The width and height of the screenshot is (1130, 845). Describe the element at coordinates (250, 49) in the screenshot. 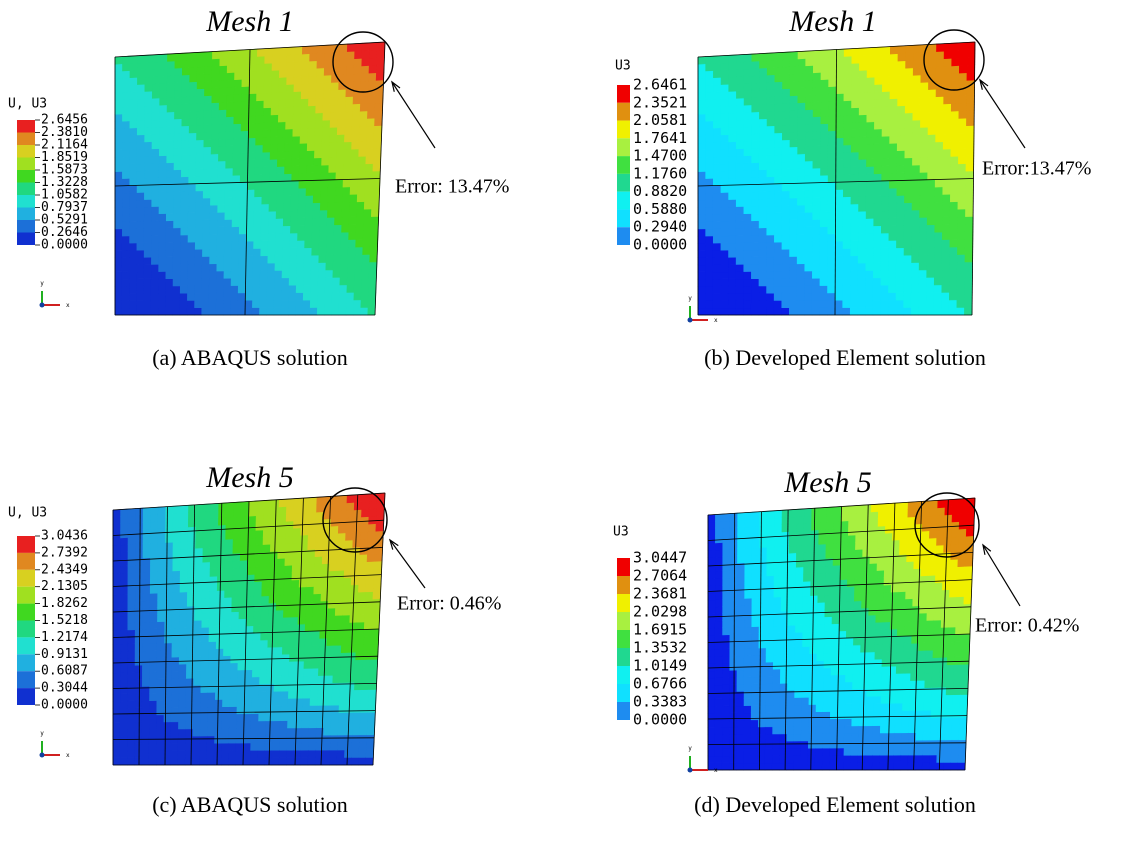

I see `mesh-line` at that location.